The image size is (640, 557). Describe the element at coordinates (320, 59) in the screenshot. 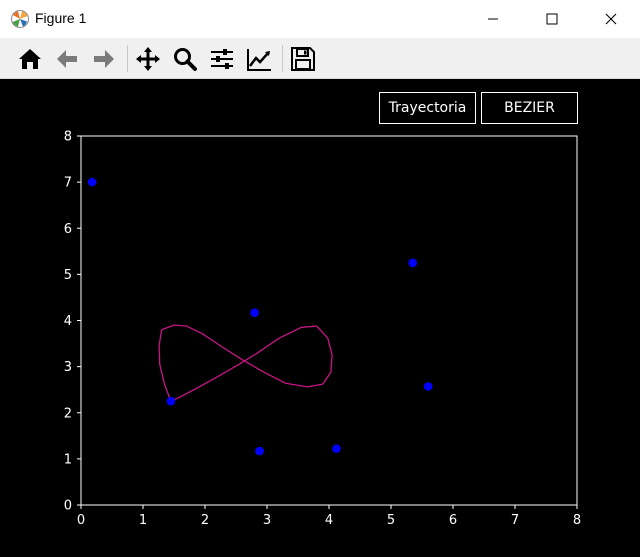

I see `navigation-toolbar` at that location.